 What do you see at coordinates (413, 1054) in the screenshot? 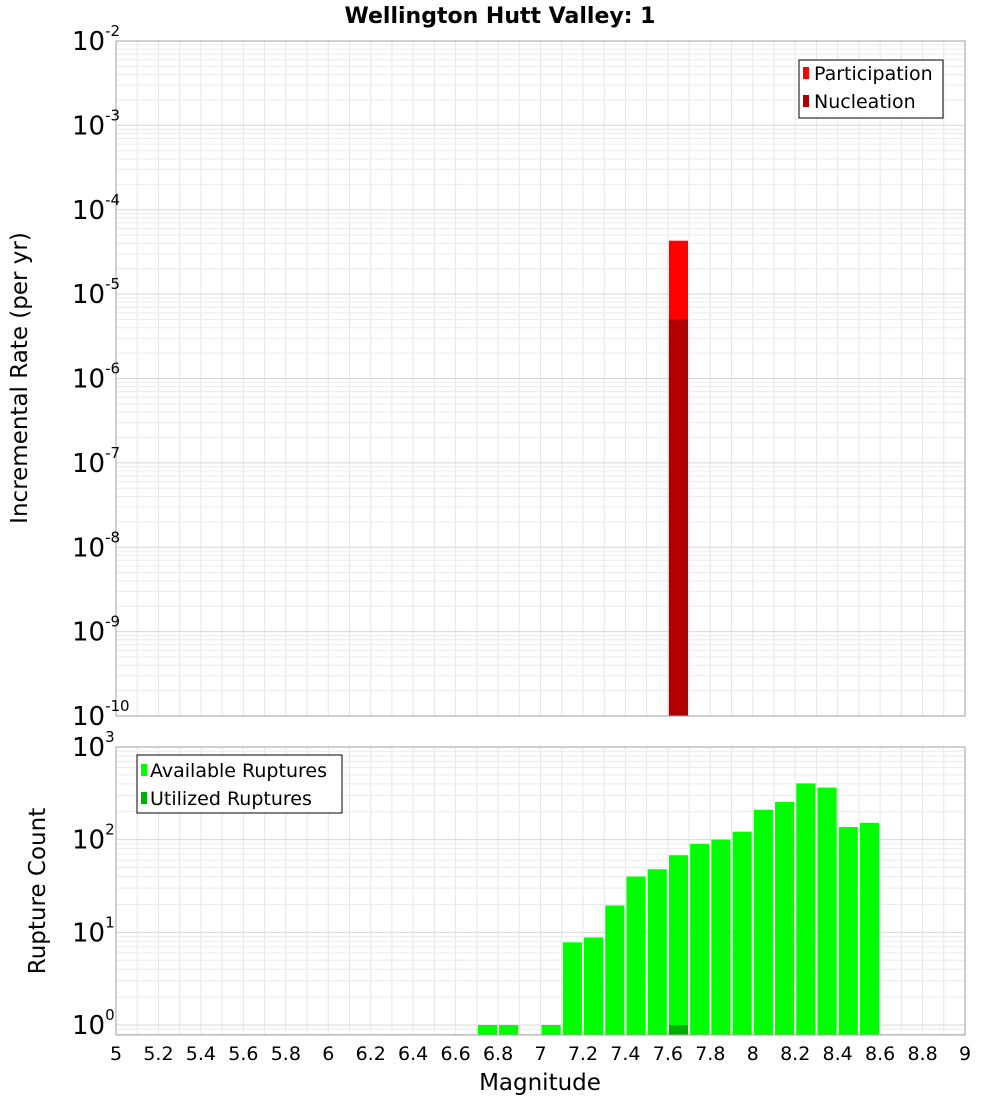
I see `x-tick-label: 6.4` at bounding box center [413, 1054].